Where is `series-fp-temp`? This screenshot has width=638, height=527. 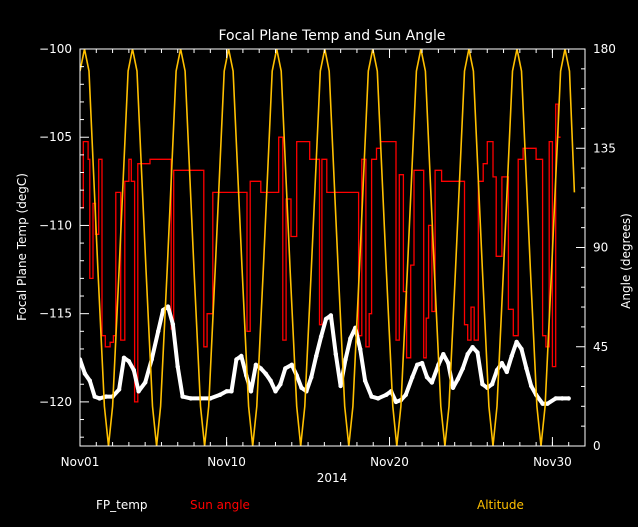 series-fp-temp is located at coordinates (325, 355).